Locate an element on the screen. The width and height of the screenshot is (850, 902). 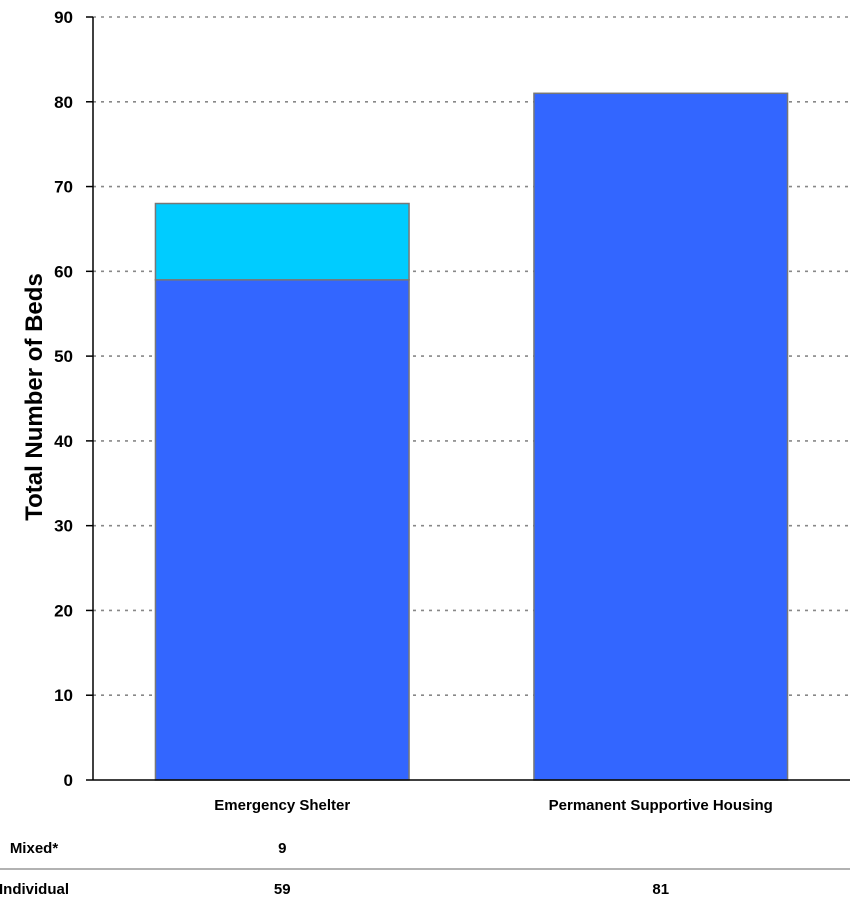
y-tick-label: 80 is located at coordinates (63, 102).